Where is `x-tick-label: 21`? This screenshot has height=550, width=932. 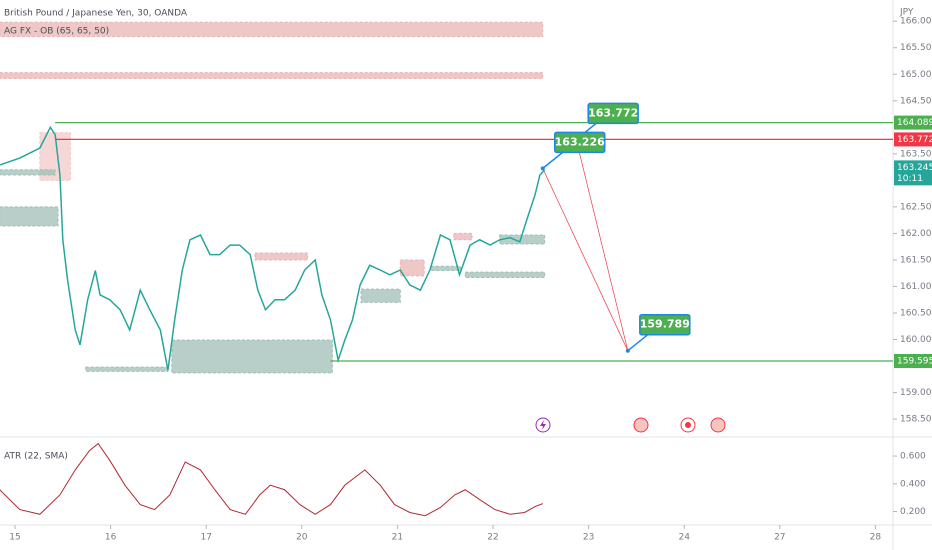
x-tick-label: 21 is located at coordinates (397, 538).